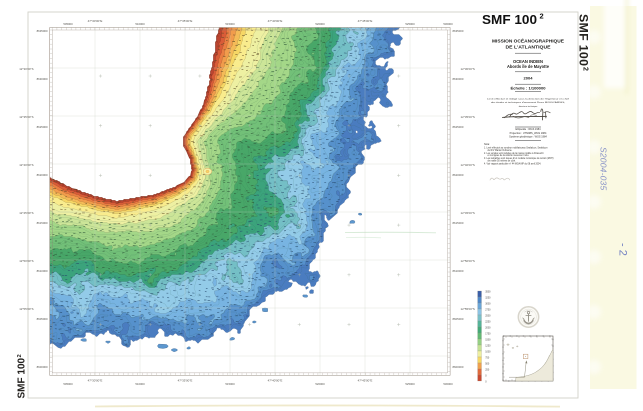  I want to click on svg-text: 1250, so click(488, 346).